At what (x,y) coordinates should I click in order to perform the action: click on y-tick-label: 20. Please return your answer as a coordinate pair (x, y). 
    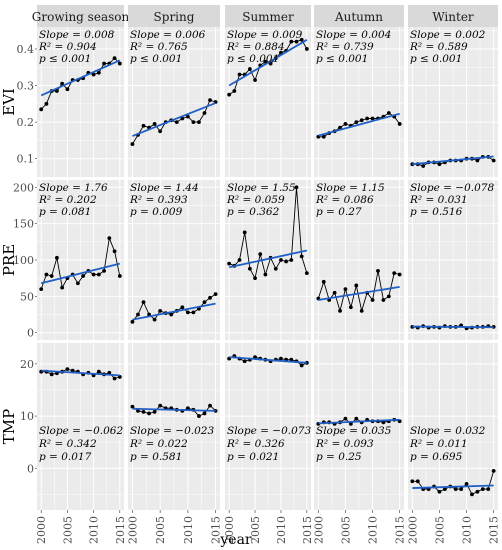
    Looking at the image, I should click on (27, 364).